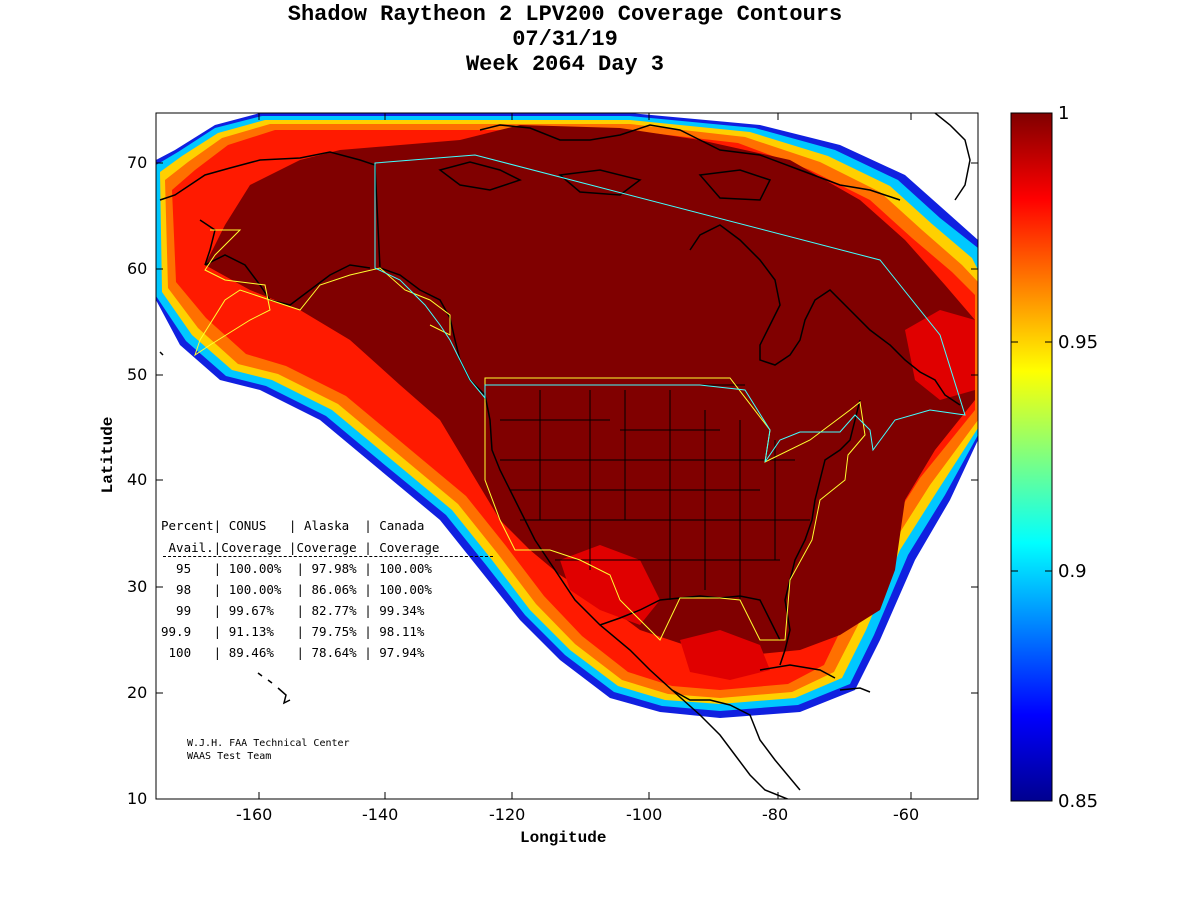  I want to click on y-tick-label: 10, so click(137, 798).